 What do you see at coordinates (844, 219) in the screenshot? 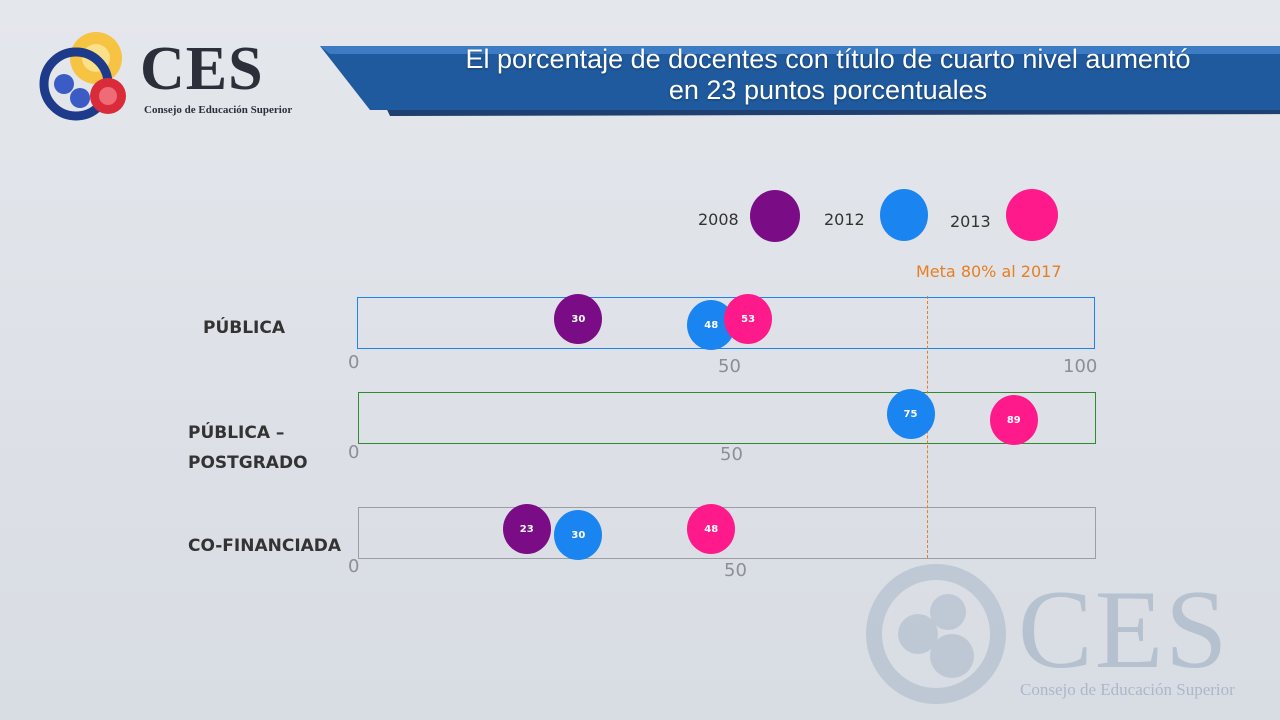
I see `legend-2012-label: 2012` at bounding box center [844, 219].